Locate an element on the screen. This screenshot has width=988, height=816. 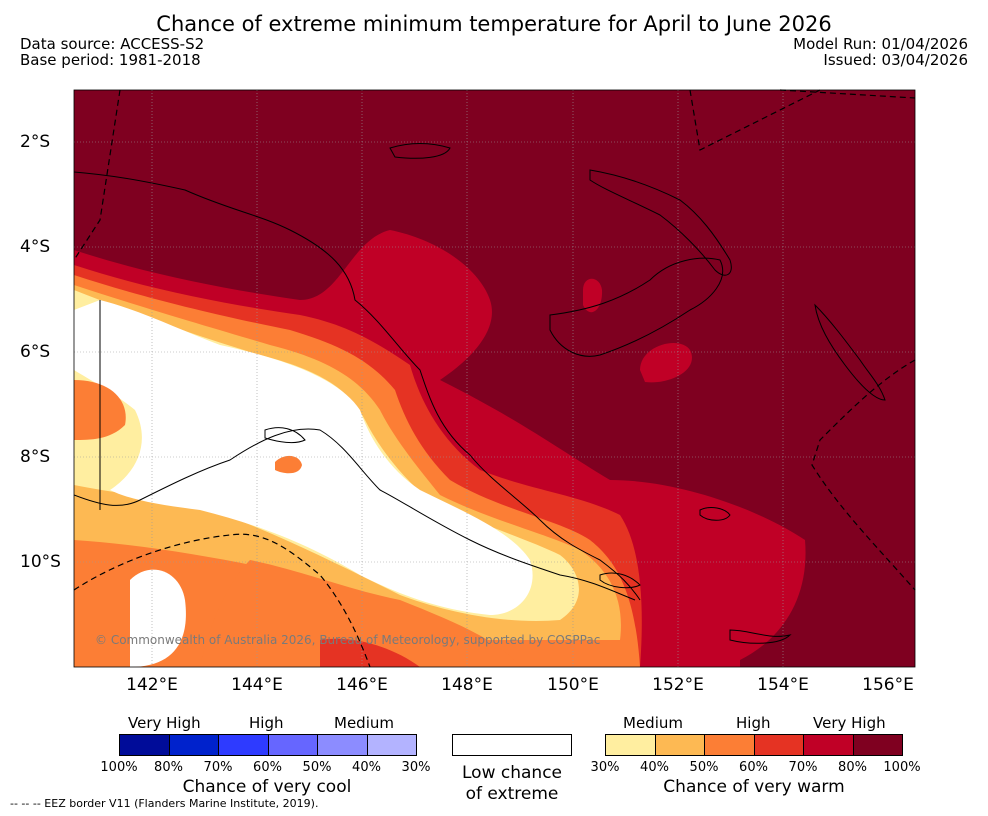
lon-label: 146°E is located at coordinates (362, 685).